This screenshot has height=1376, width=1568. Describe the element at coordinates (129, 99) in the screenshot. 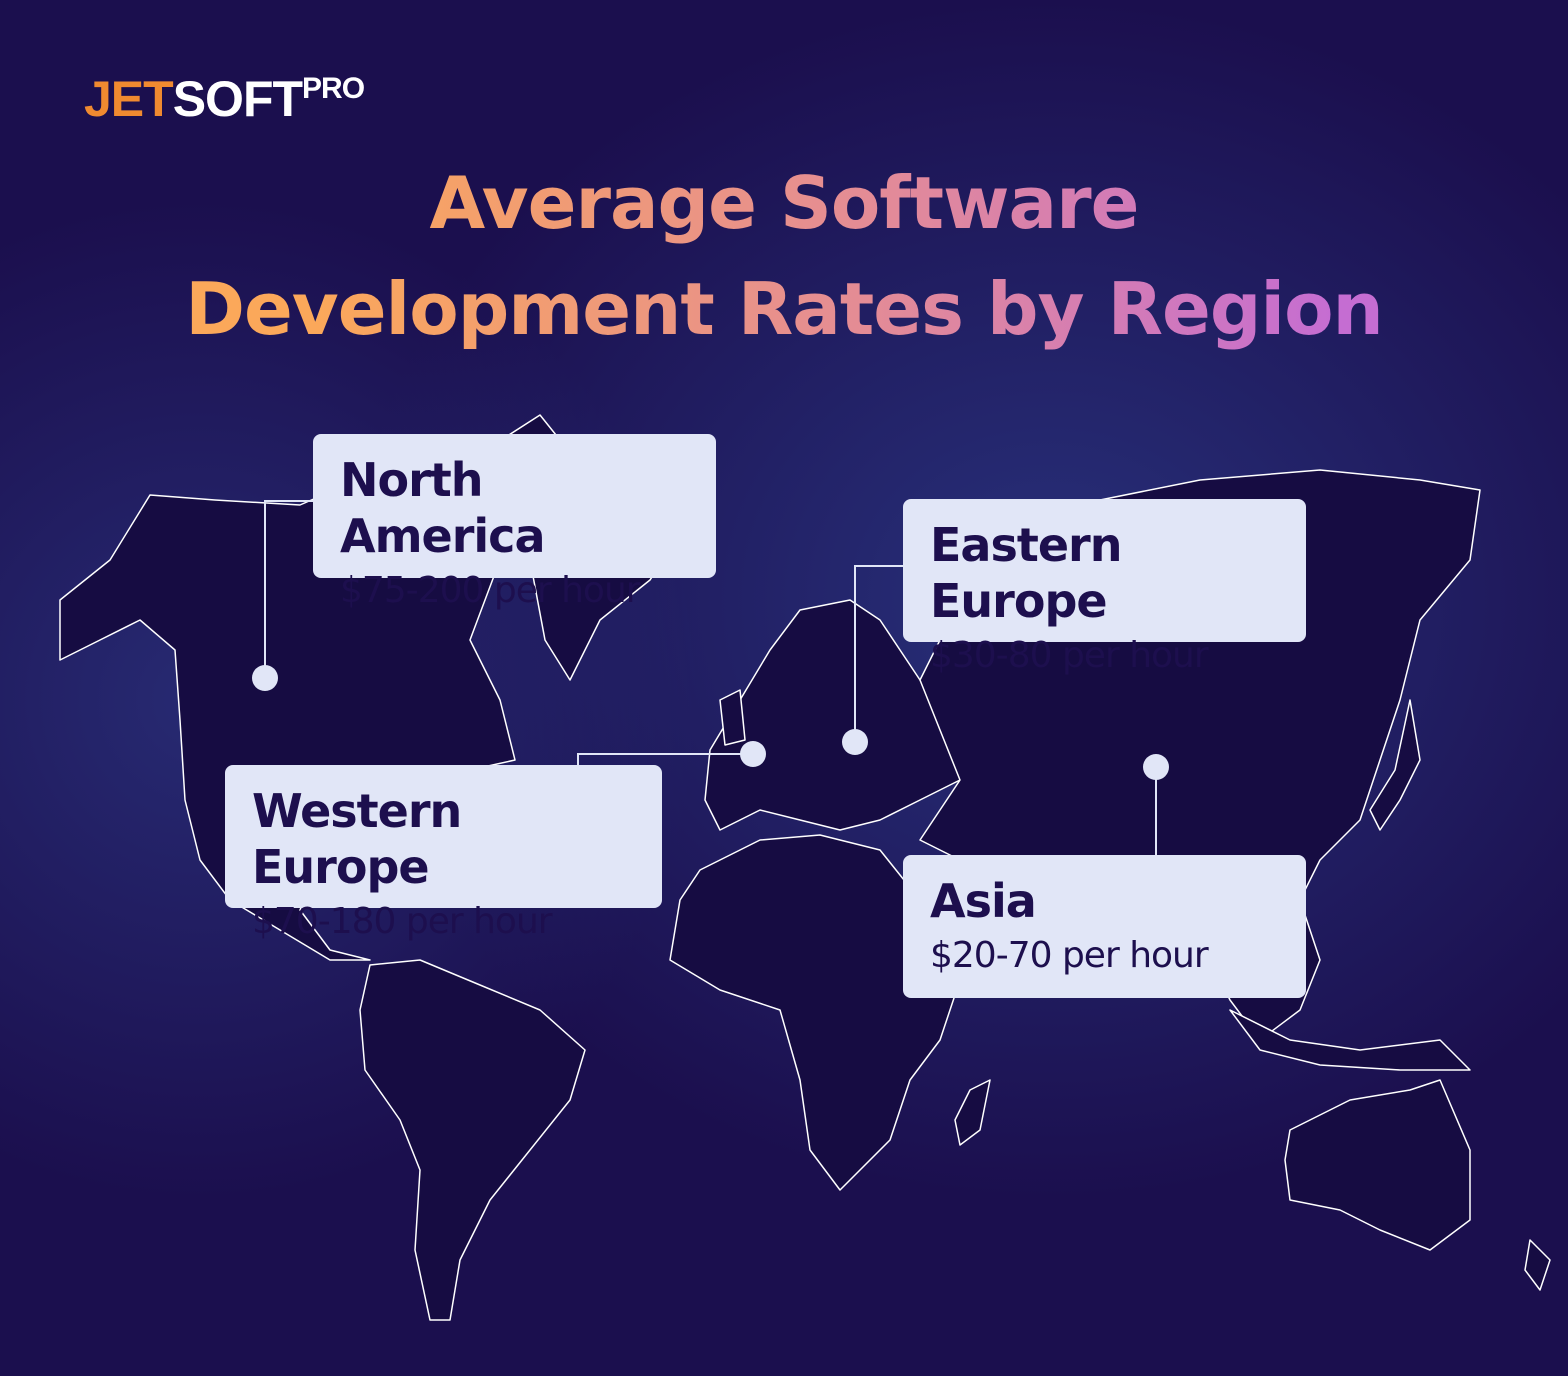

I see `logo-jet: JET` at that location.